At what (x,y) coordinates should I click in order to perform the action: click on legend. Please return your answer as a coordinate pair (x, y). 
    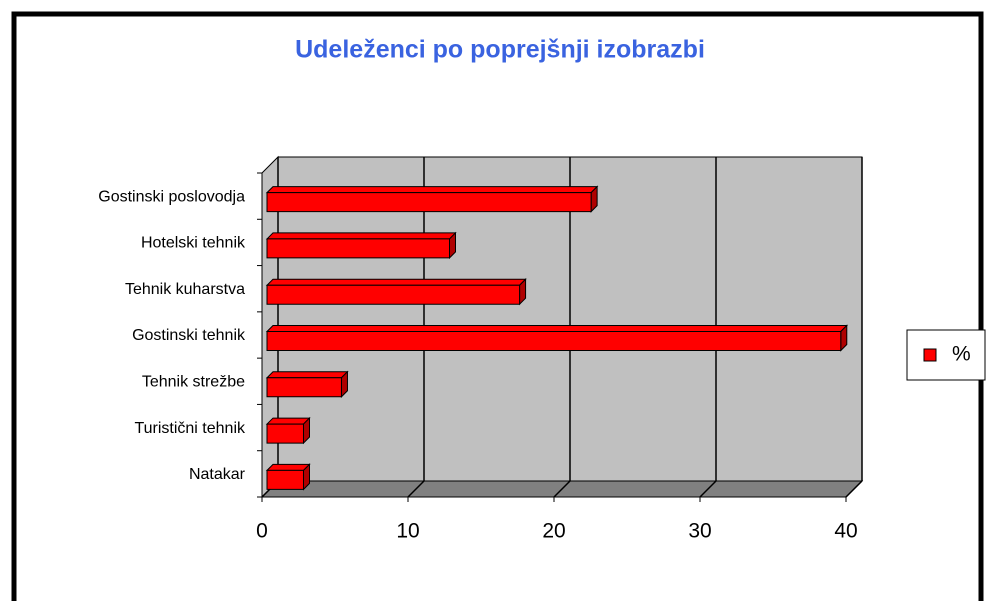
    Looking at the image, I should click on (946, 355).